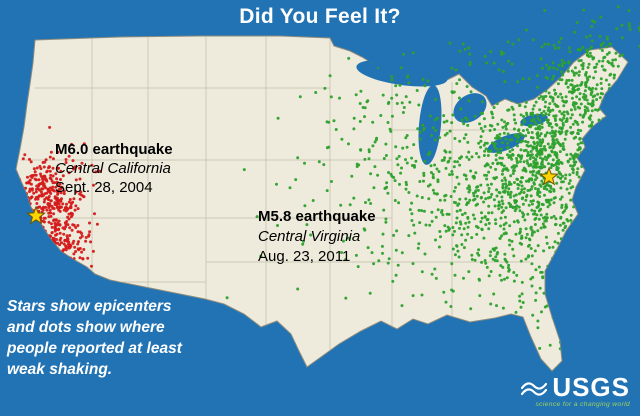 The height and width of the screenshot is (416, 640). What do you see at coordinates (534, 389) in the screenshot?
I see `usgs-wave-icon` at bounding box center [534, 389].